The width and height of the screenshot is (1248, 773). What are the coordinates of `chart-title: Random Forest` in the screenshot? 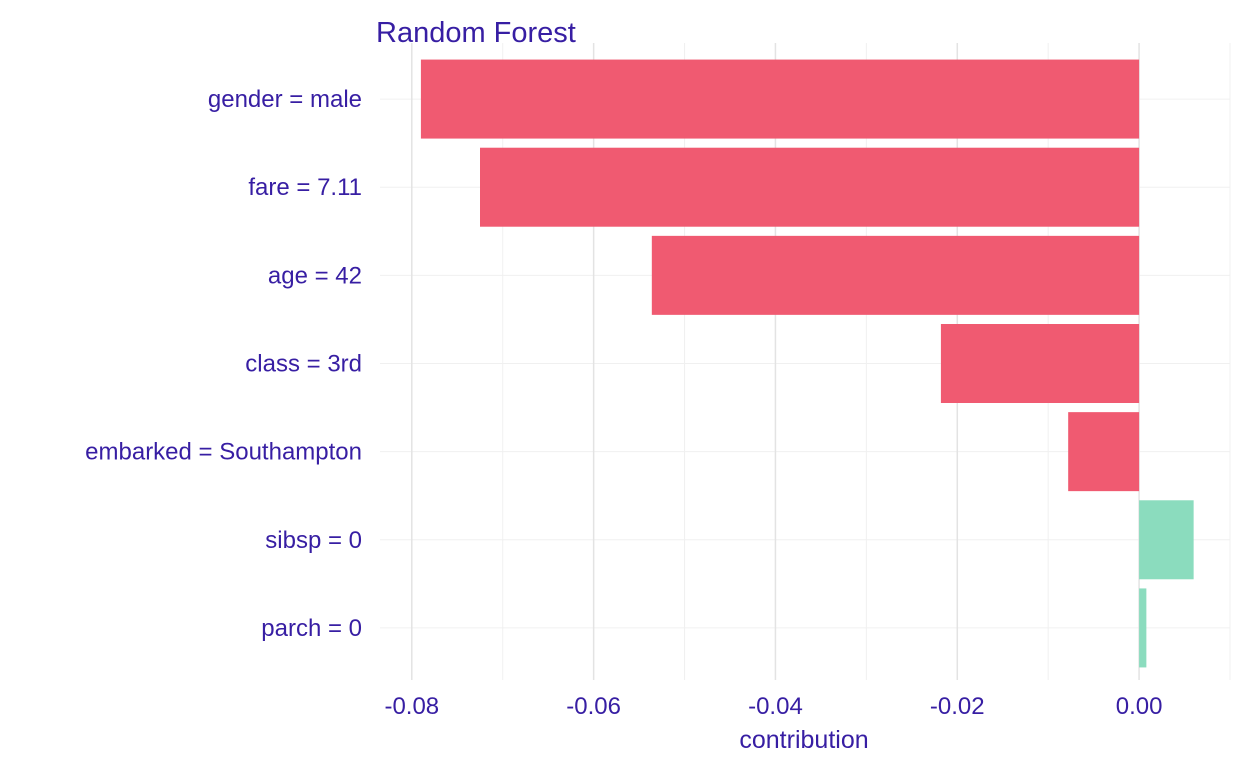 It's located at (476, 33).